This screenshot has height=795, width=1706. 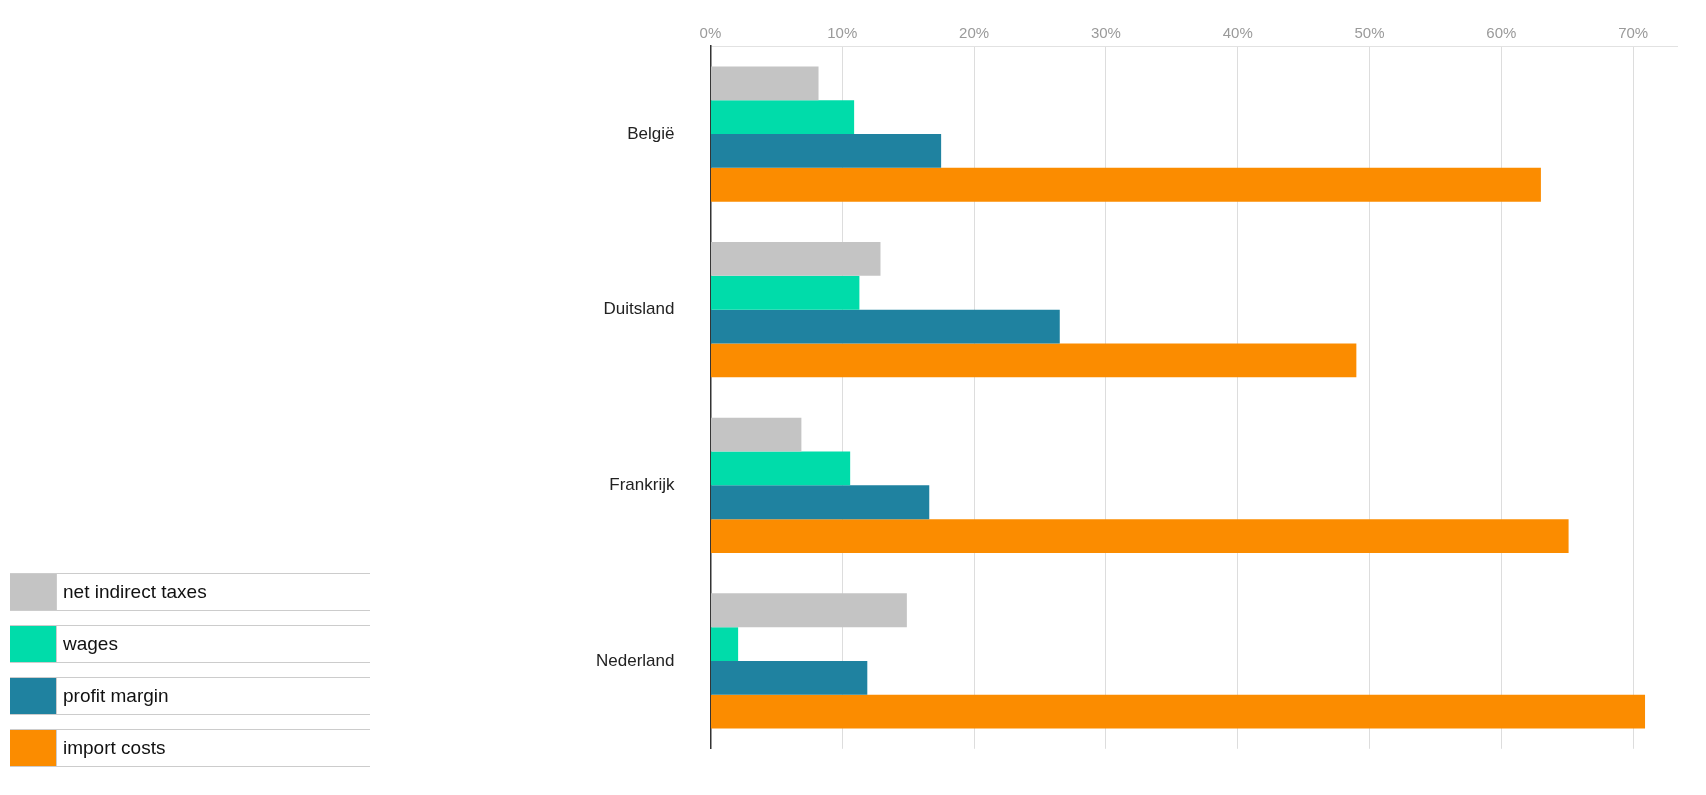 What do you see at coordinates (114, 748) in the screenshot?
I see `legend-label: import costs` at bounding box center [114, 748].